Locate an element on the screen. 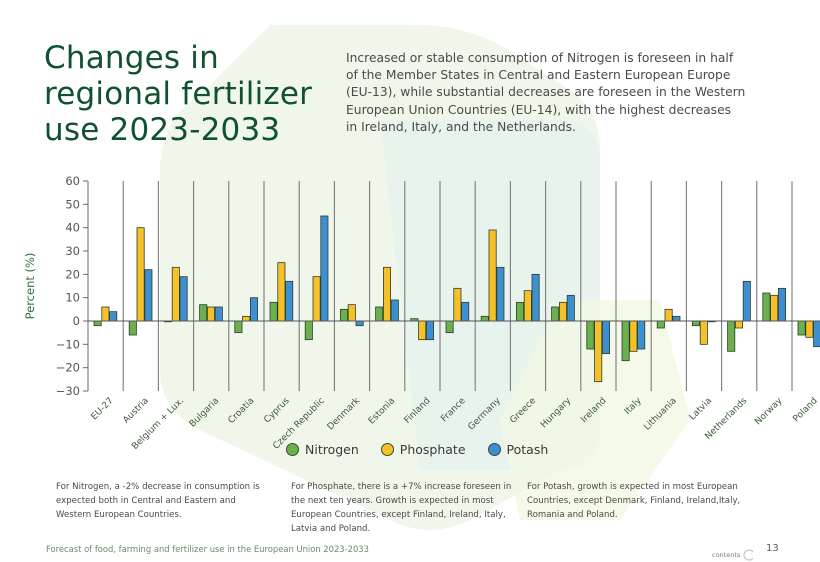 The width and height of the screenshot is (820, 562). x-tick-label: Estonia is located at coordinates (382, 411).